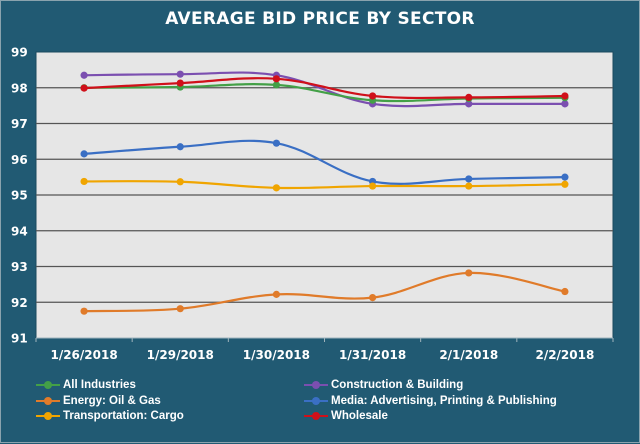  What do you see at coordinates (19, 196) in the screenshot?
I see `y-tick-label: 95` at bounding box center [19, 196].